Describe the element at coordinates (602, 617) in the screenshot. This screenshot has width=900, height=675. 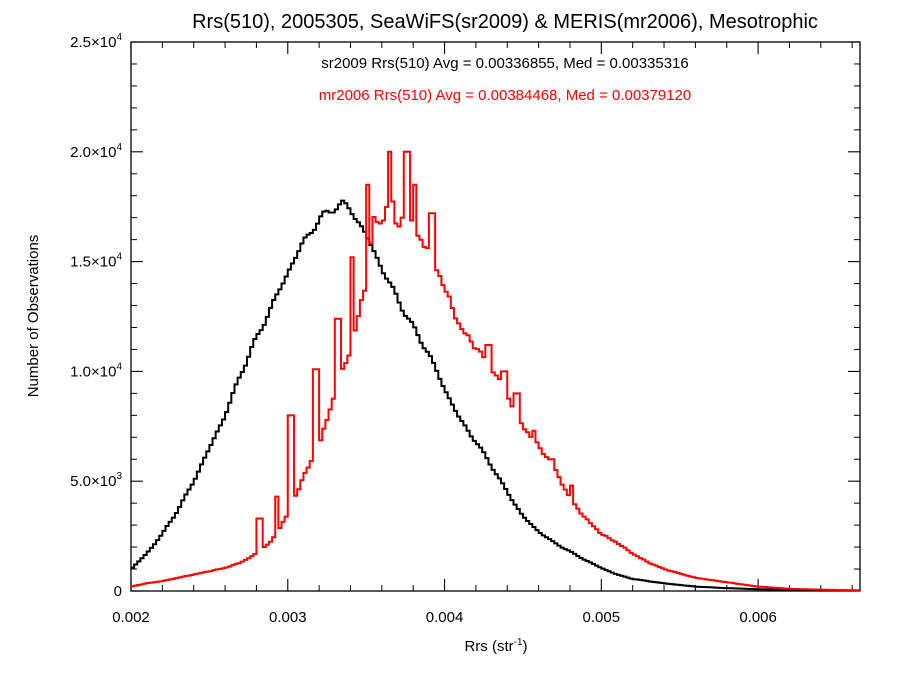
I see `x-tick-label-3: 0.005` at that location.